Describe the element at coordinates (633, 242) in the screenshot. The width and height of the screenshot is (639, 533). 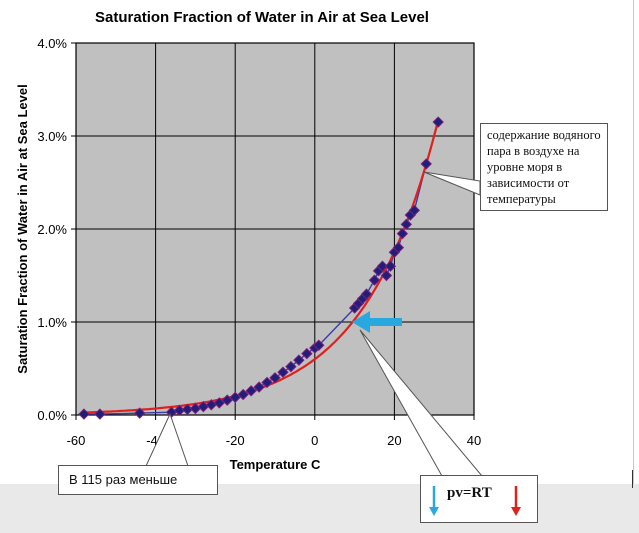
I see `right-border` at that location.